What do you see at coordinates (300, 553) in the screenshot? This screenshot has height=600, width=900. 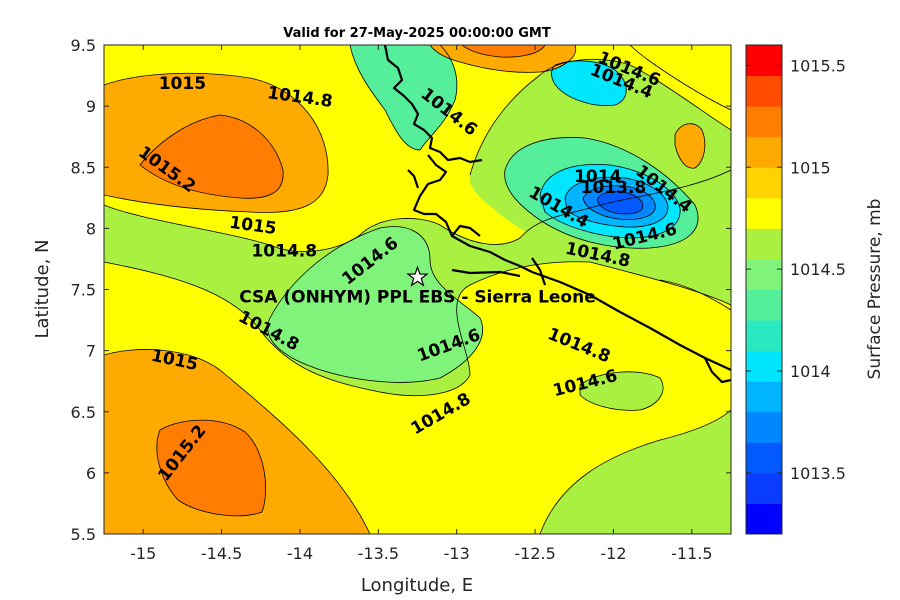 I see `x-tick-label: -14` at bounding box center [300, 553].